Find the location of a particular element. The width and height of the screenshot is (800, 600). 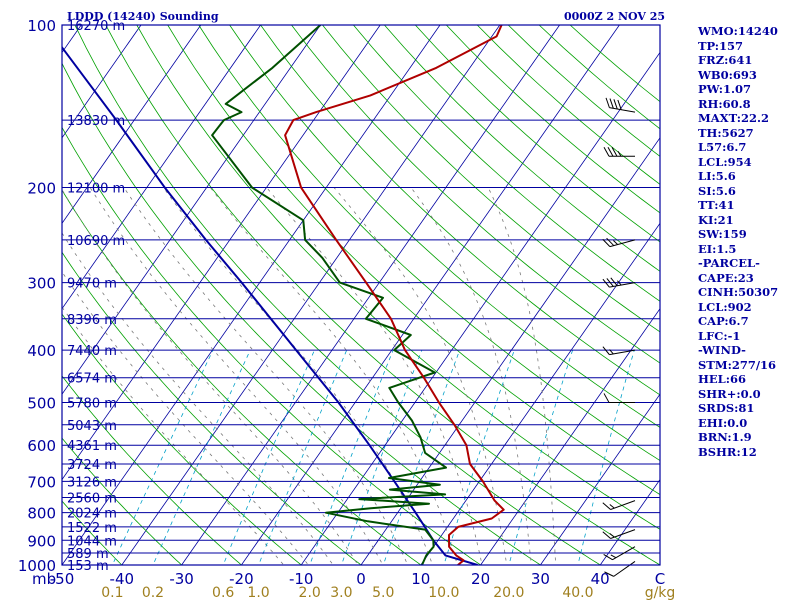

height-label: 10690 m is located at coordinates (96, 241).